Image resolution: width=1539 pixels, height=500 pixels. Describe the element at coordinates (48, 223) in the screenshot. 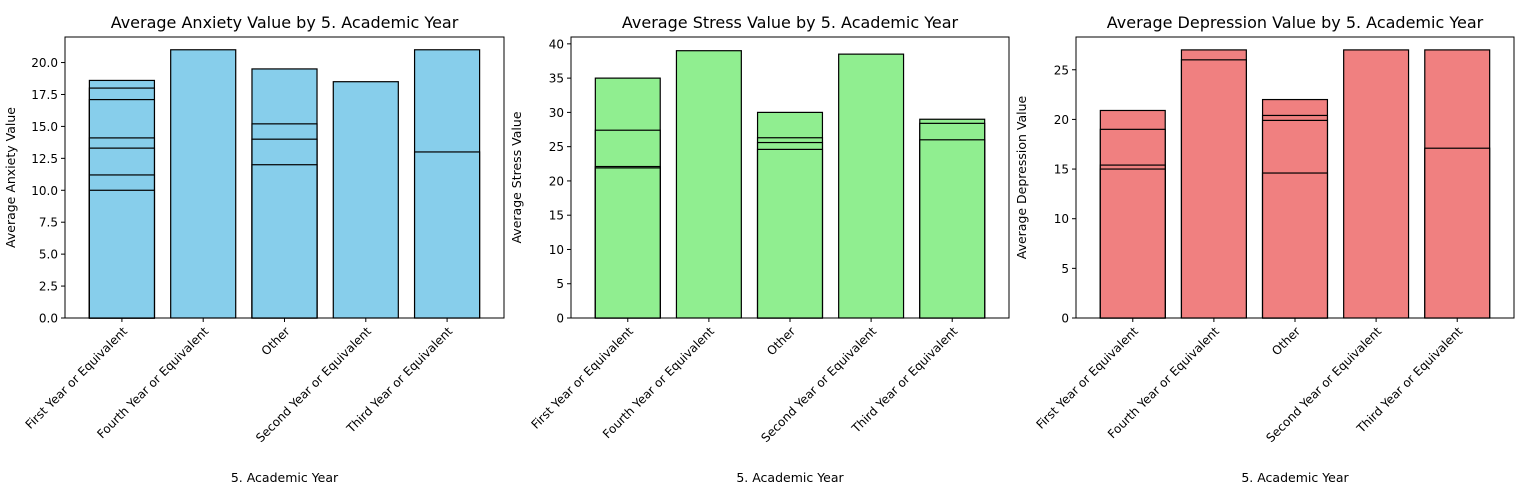

I see `y-tick-label: 7.5` at that location.